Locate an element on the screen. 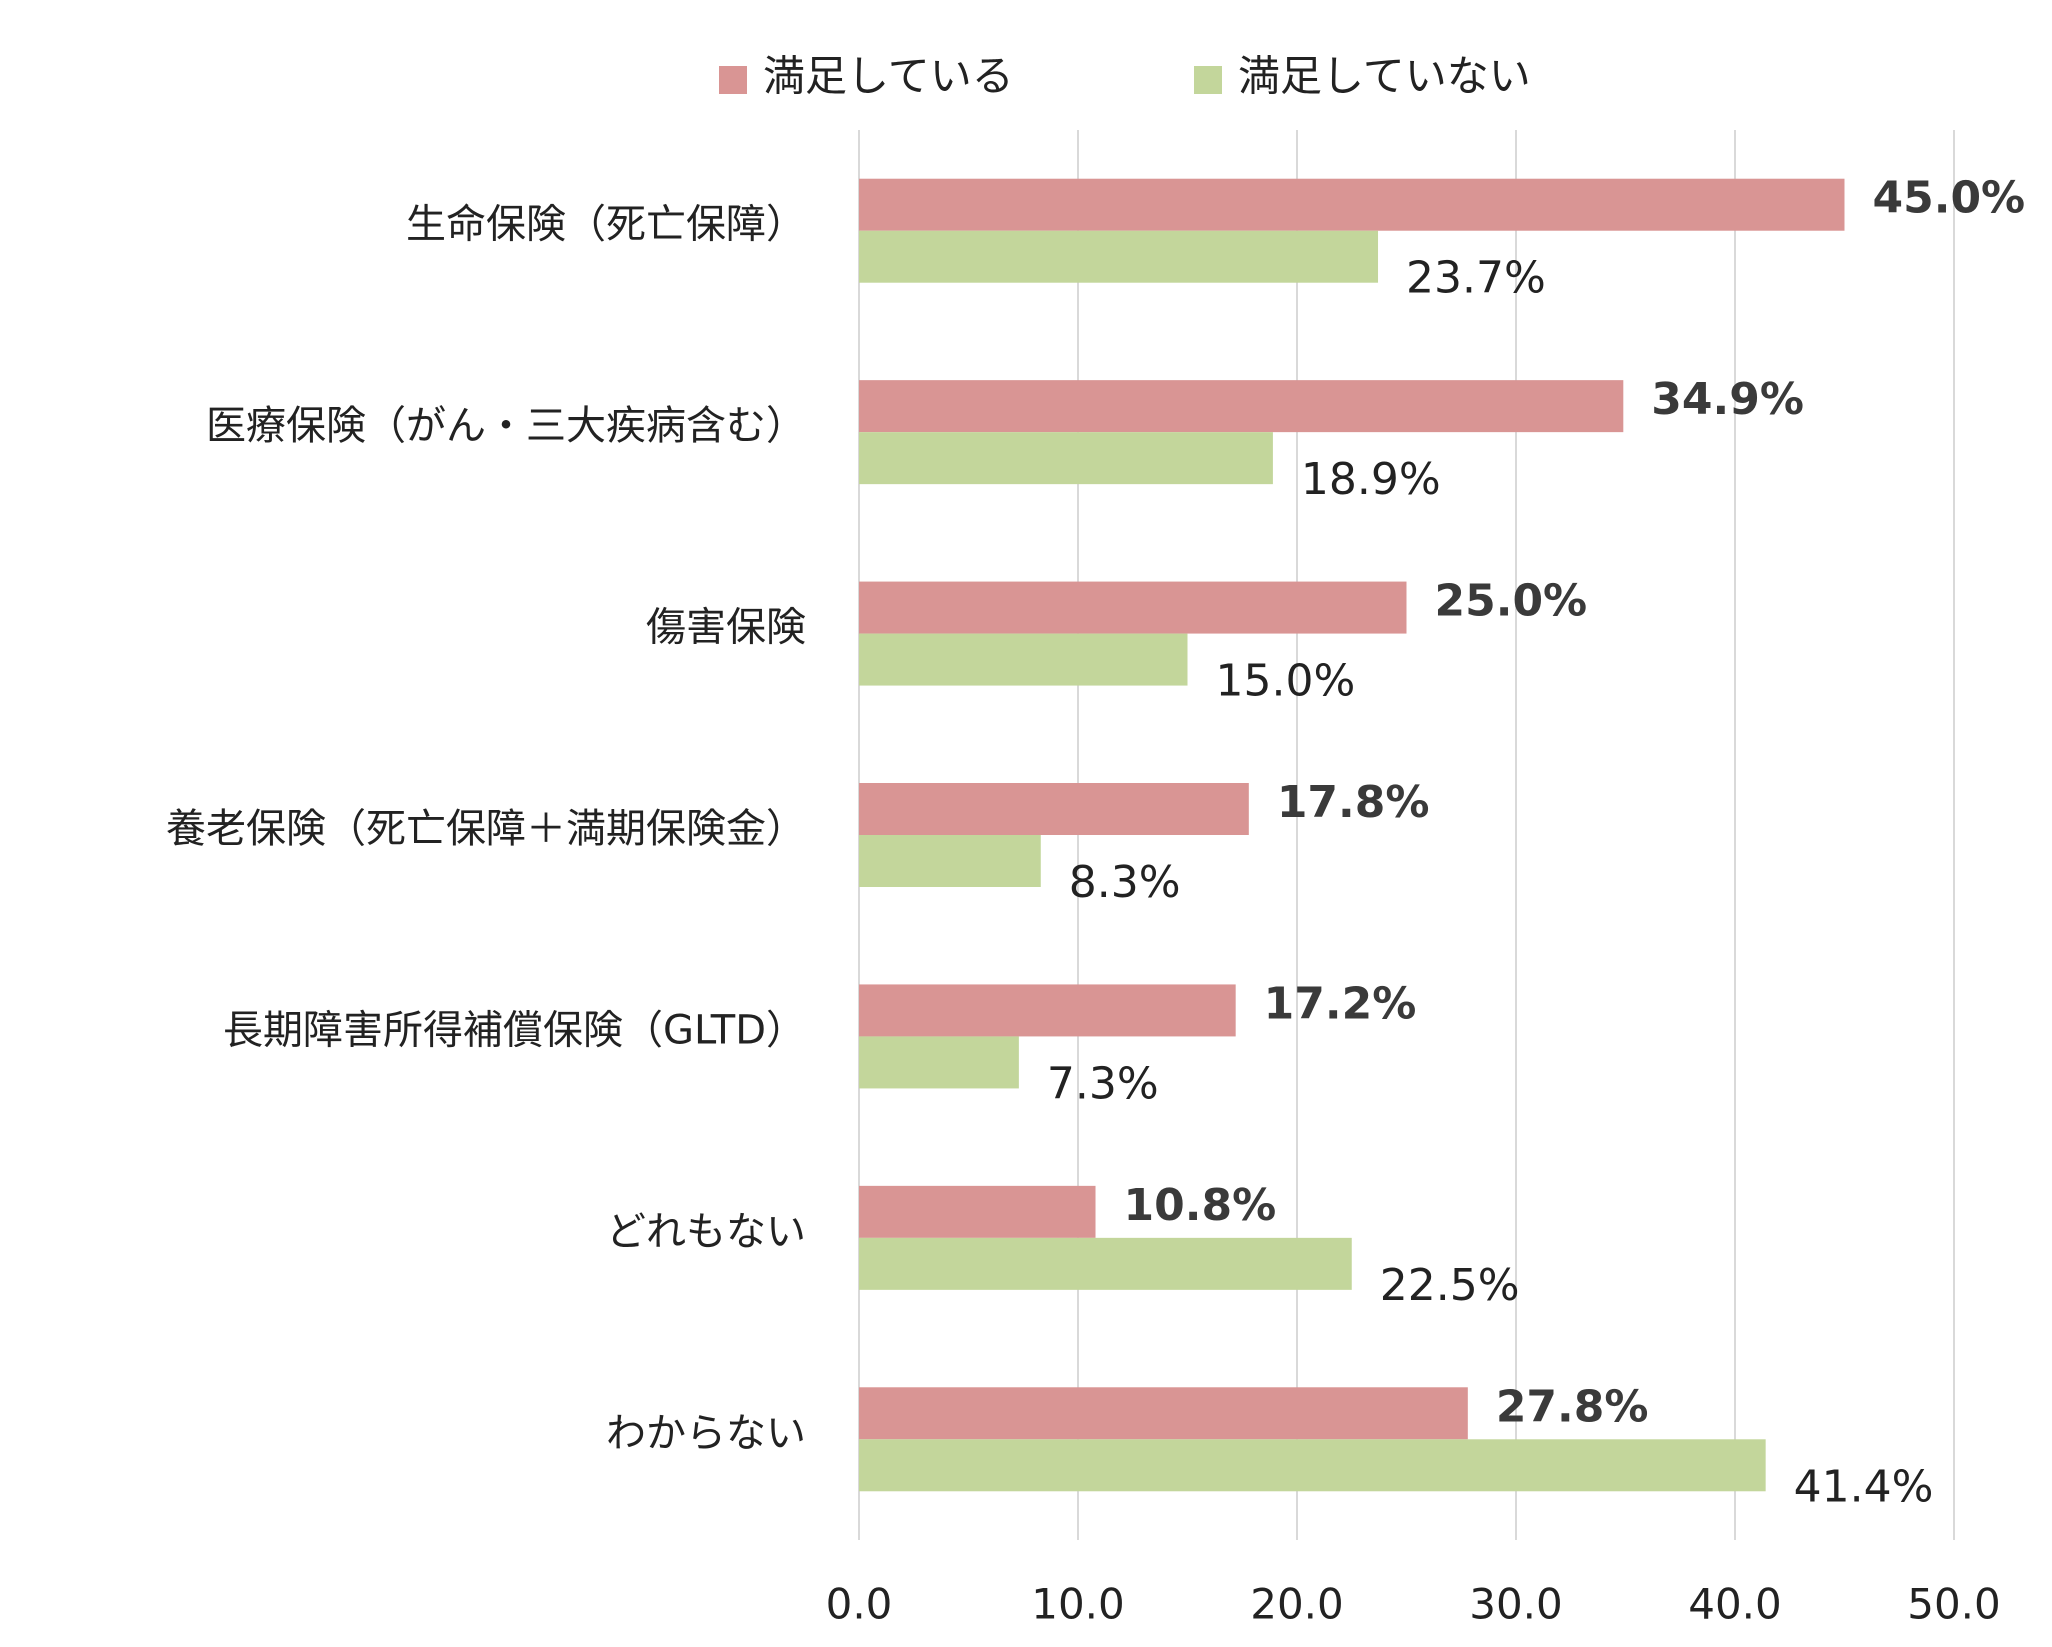  category-label: 傷害保険 is located at coordinates (726, 628).